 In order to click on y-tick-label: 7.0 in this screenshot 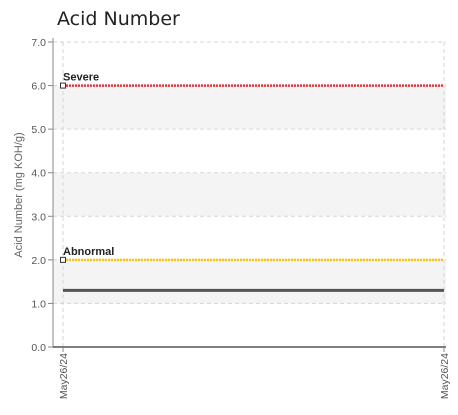, I will do `click(38, 43)`.